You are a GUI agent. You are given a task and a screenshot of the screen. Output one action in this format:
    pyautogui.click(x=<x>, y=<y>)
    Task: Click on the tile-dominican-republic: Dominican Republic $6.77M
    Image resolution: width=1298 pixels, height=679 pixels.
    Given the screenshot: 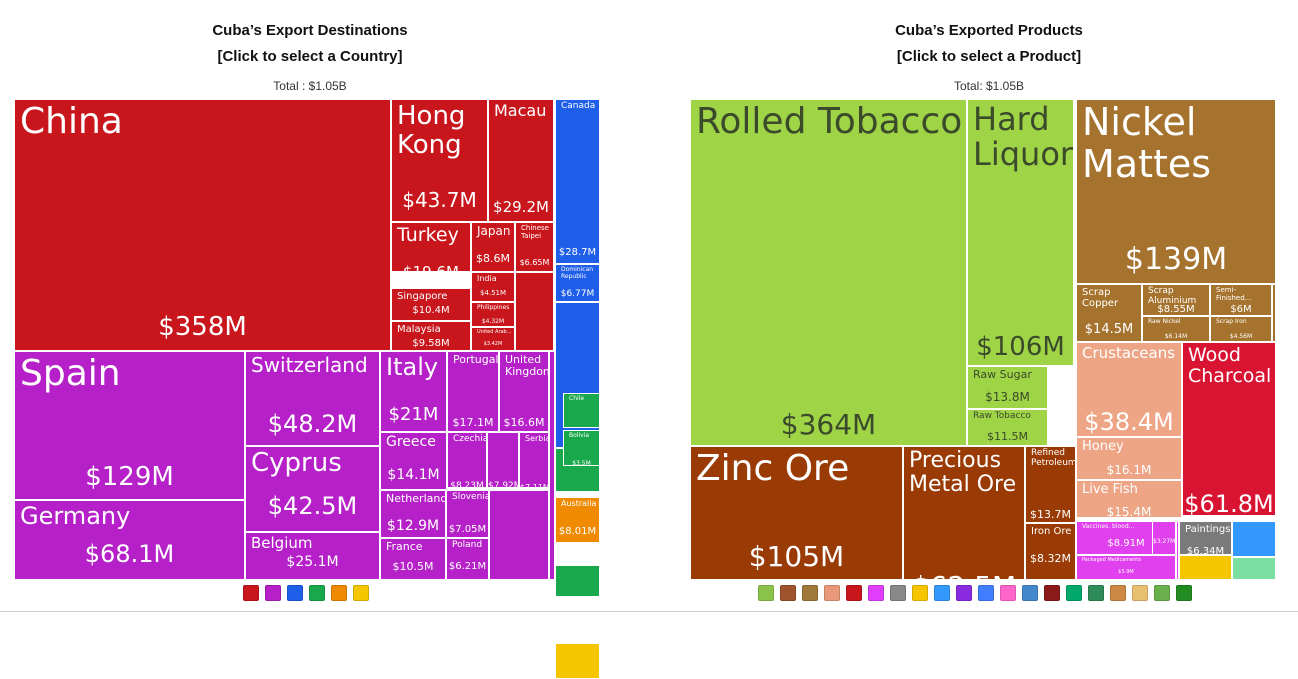 What is the action you would take?
    pyautogui.click(x=577, y=283)
    